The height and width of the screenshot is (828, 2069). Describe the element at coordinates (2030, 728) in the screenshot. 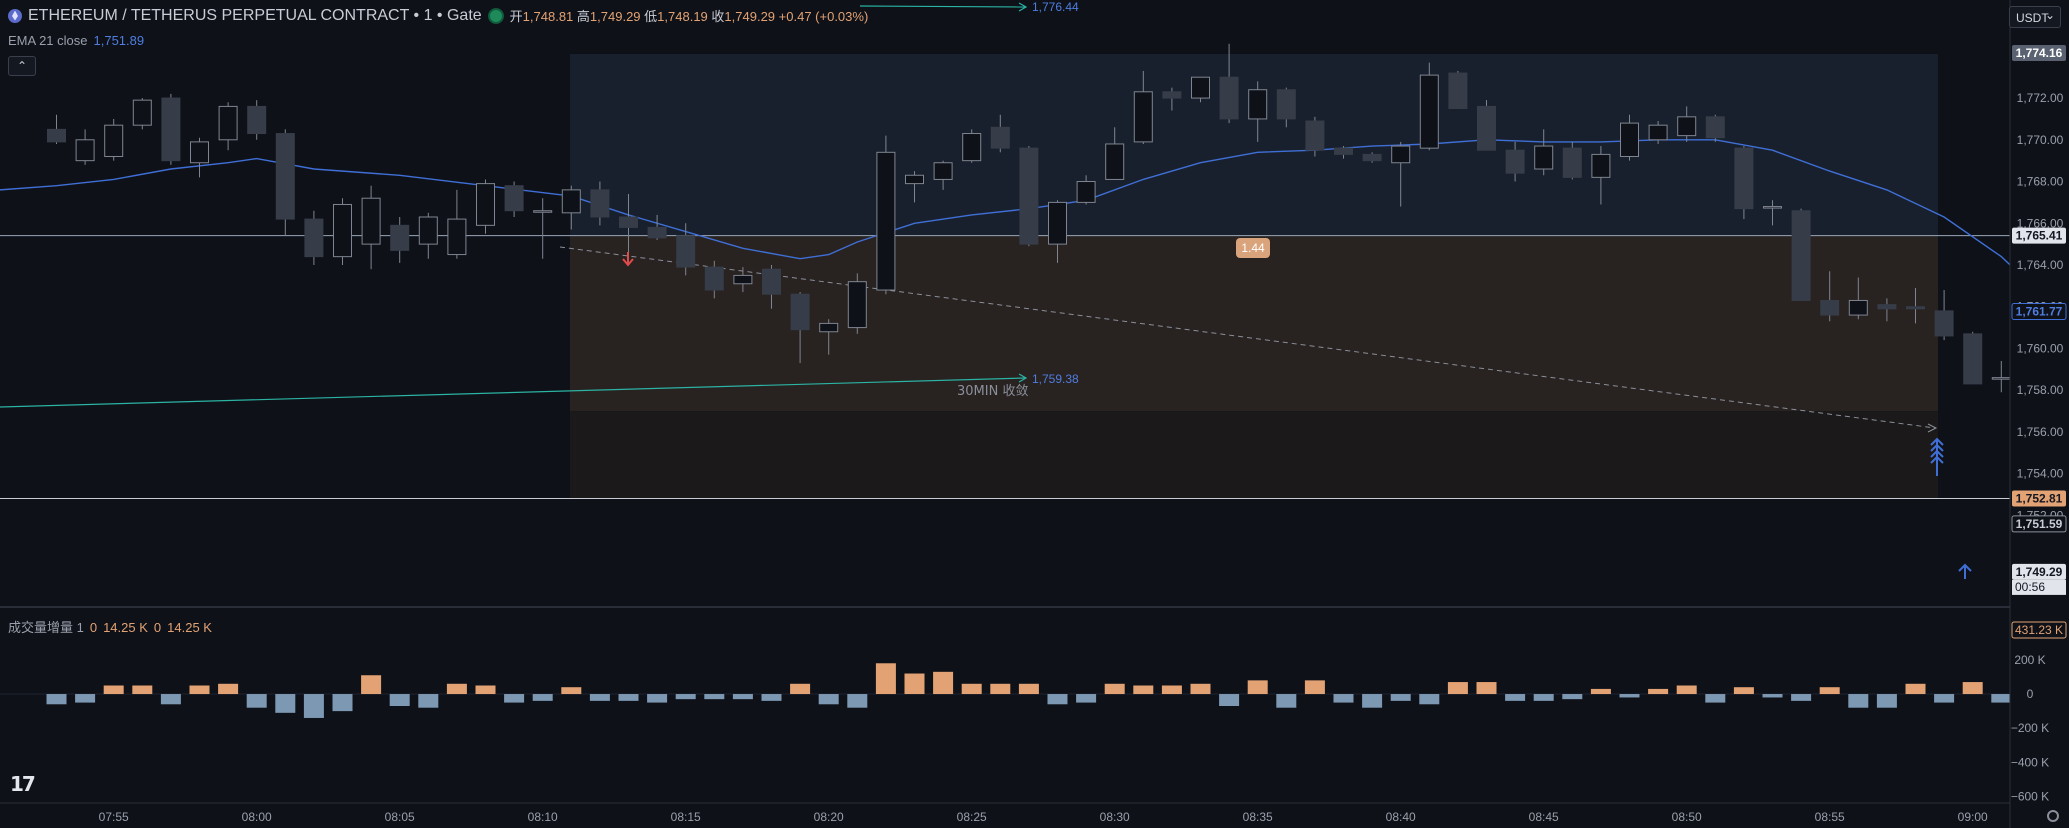

I see `volume-tick-label: −200 K` at that location.